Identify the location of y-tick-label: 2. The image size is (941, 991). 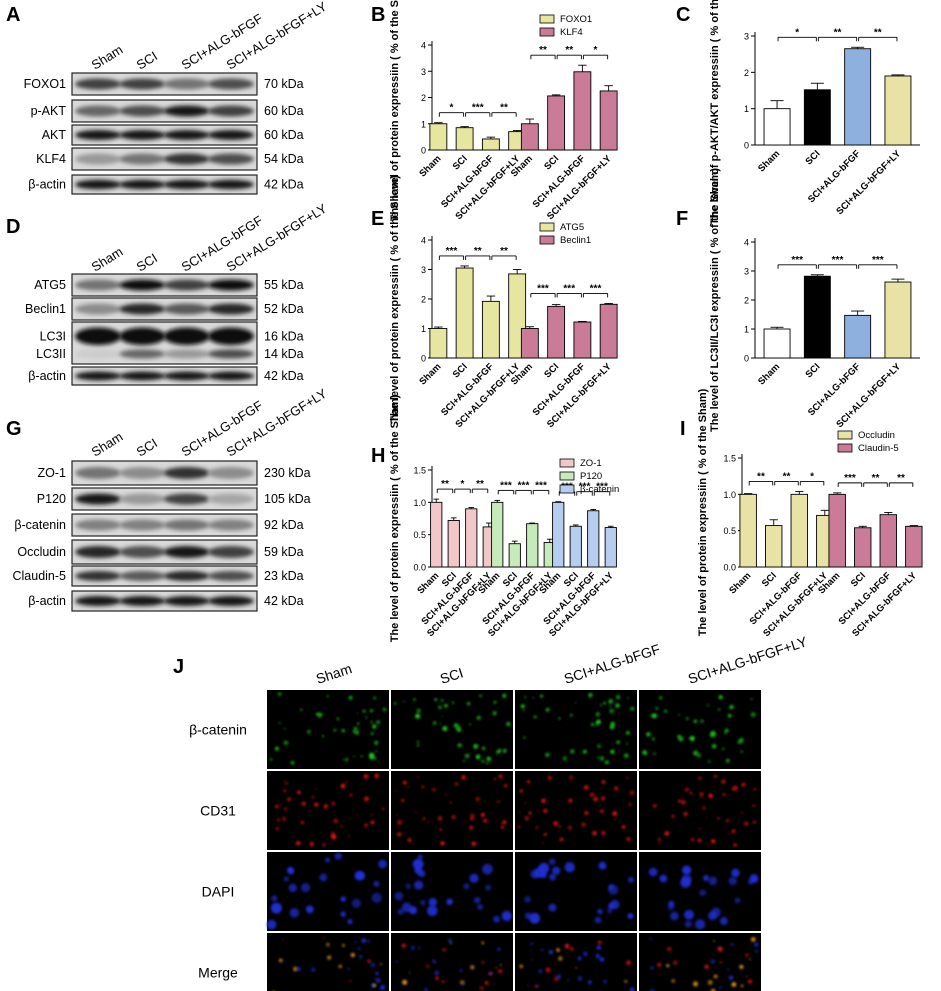
(423, 98).